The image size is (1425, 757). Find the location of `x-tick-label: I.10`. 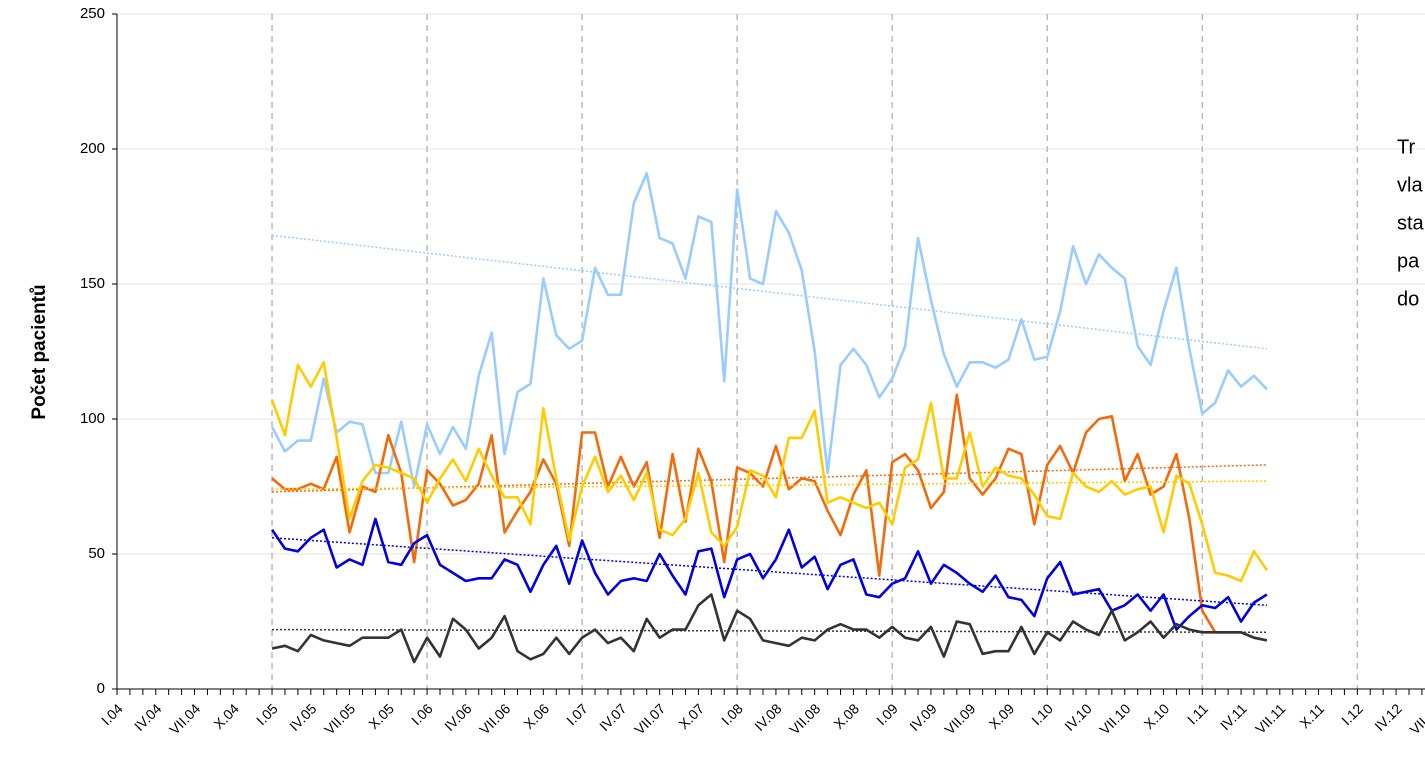

x-tick-label: I.10 is located at coordinates (1042, 714).